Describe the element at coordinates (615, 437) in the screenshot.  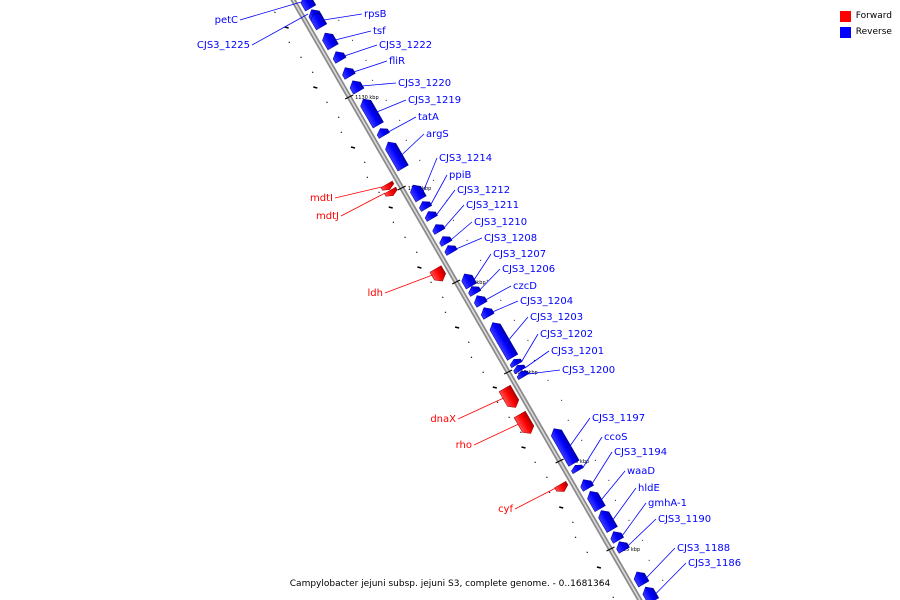
I see `gene-label: ccoS` at that location.